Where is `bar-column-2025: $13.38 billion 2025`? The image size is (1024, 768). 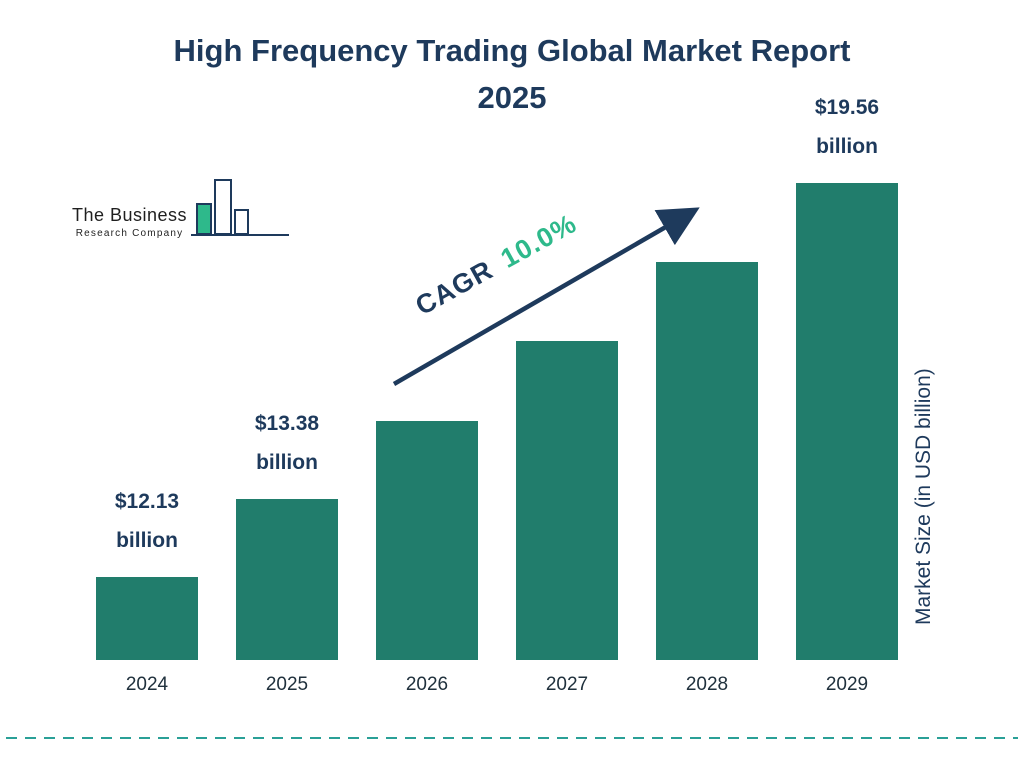
bar-column-2025: $13.38 billion 2025 is located at coordinates (287, 550).